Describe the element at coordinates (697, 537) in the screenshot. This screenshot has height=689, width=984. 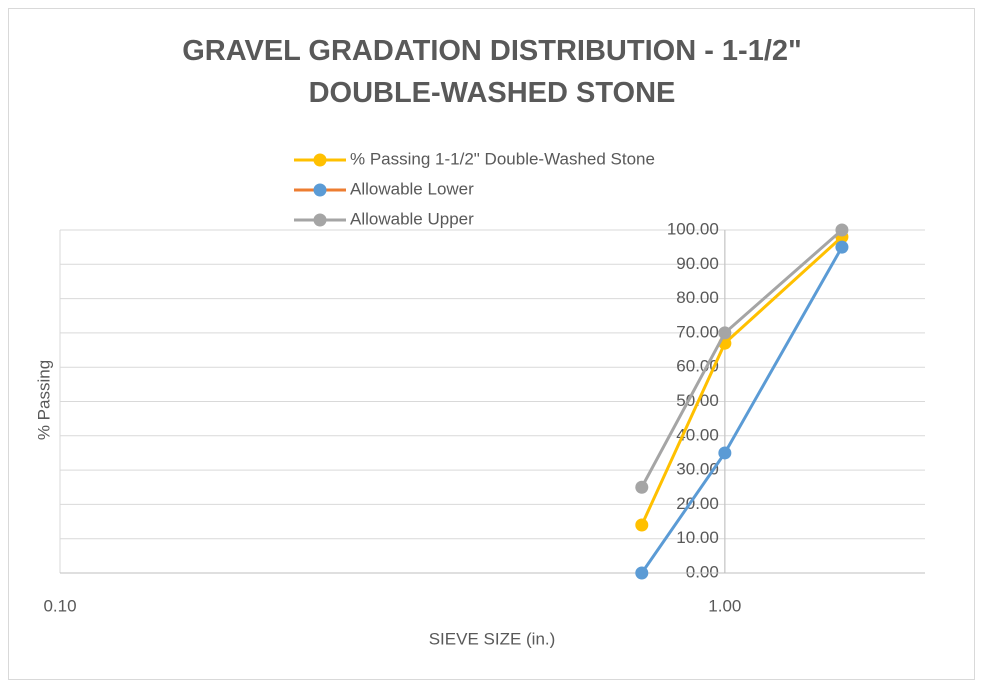
I see `y-tick-label: 10.00` at that location.